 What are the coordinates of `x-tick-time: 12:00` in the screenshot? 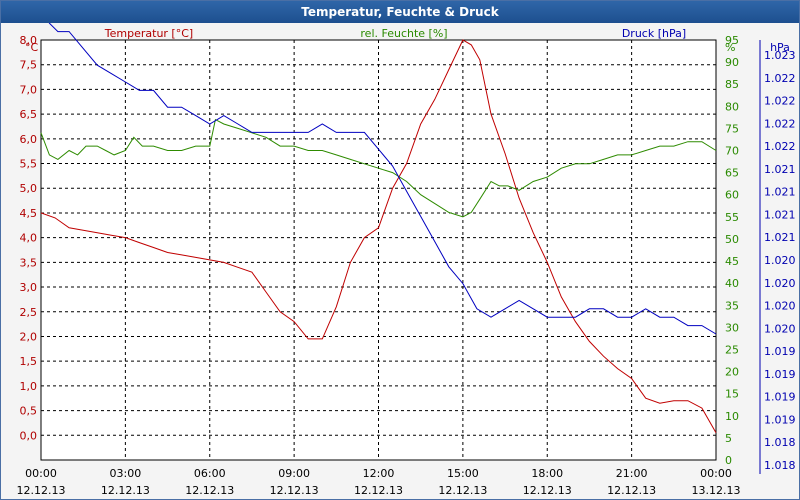 It's located at (379, 473).